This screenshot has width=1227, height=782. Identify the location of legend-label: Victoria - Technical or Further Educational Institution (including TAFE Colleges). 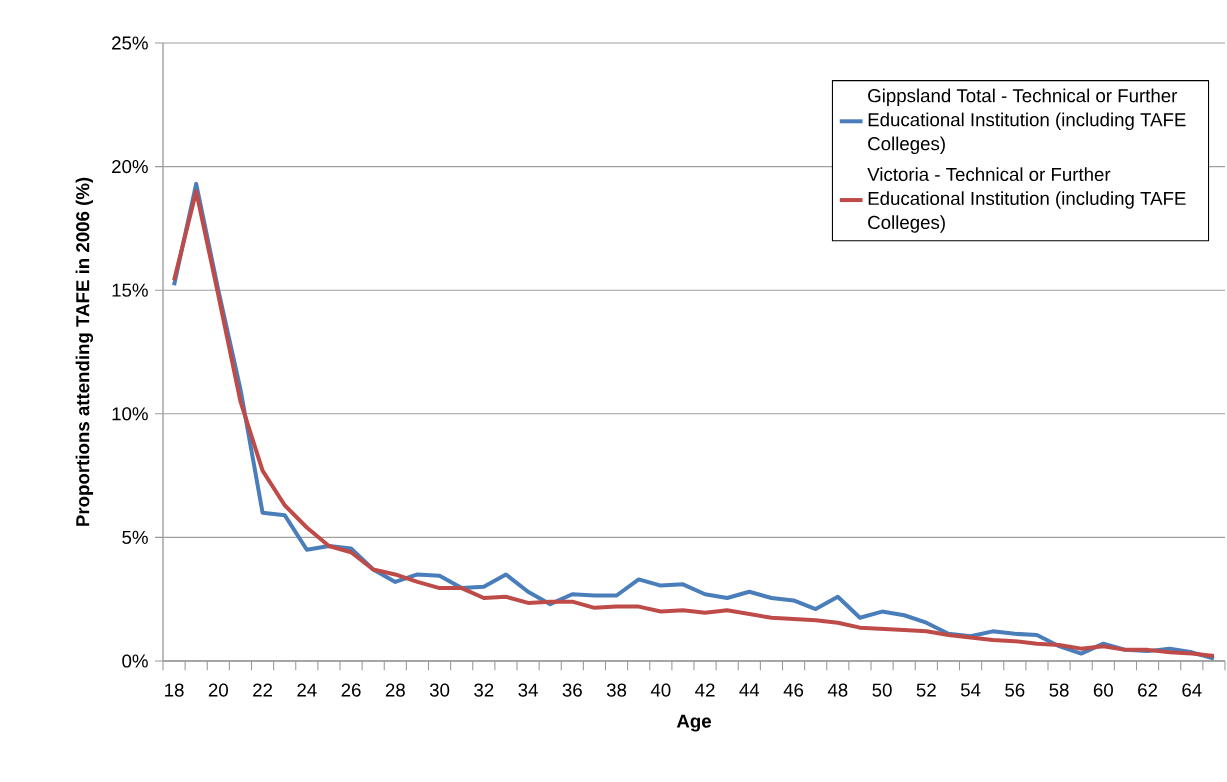
(1026, 200).